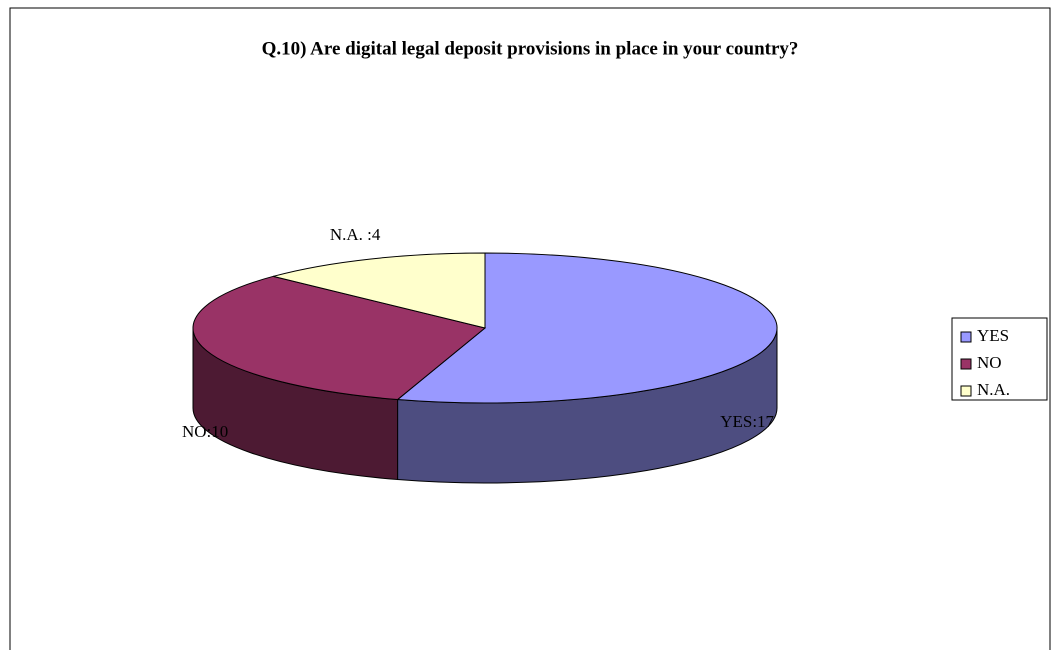  What do you see at coordinates (747, 421) in the screenshot?
I see `data-label: YES:17` at bounding box center [747, 421].